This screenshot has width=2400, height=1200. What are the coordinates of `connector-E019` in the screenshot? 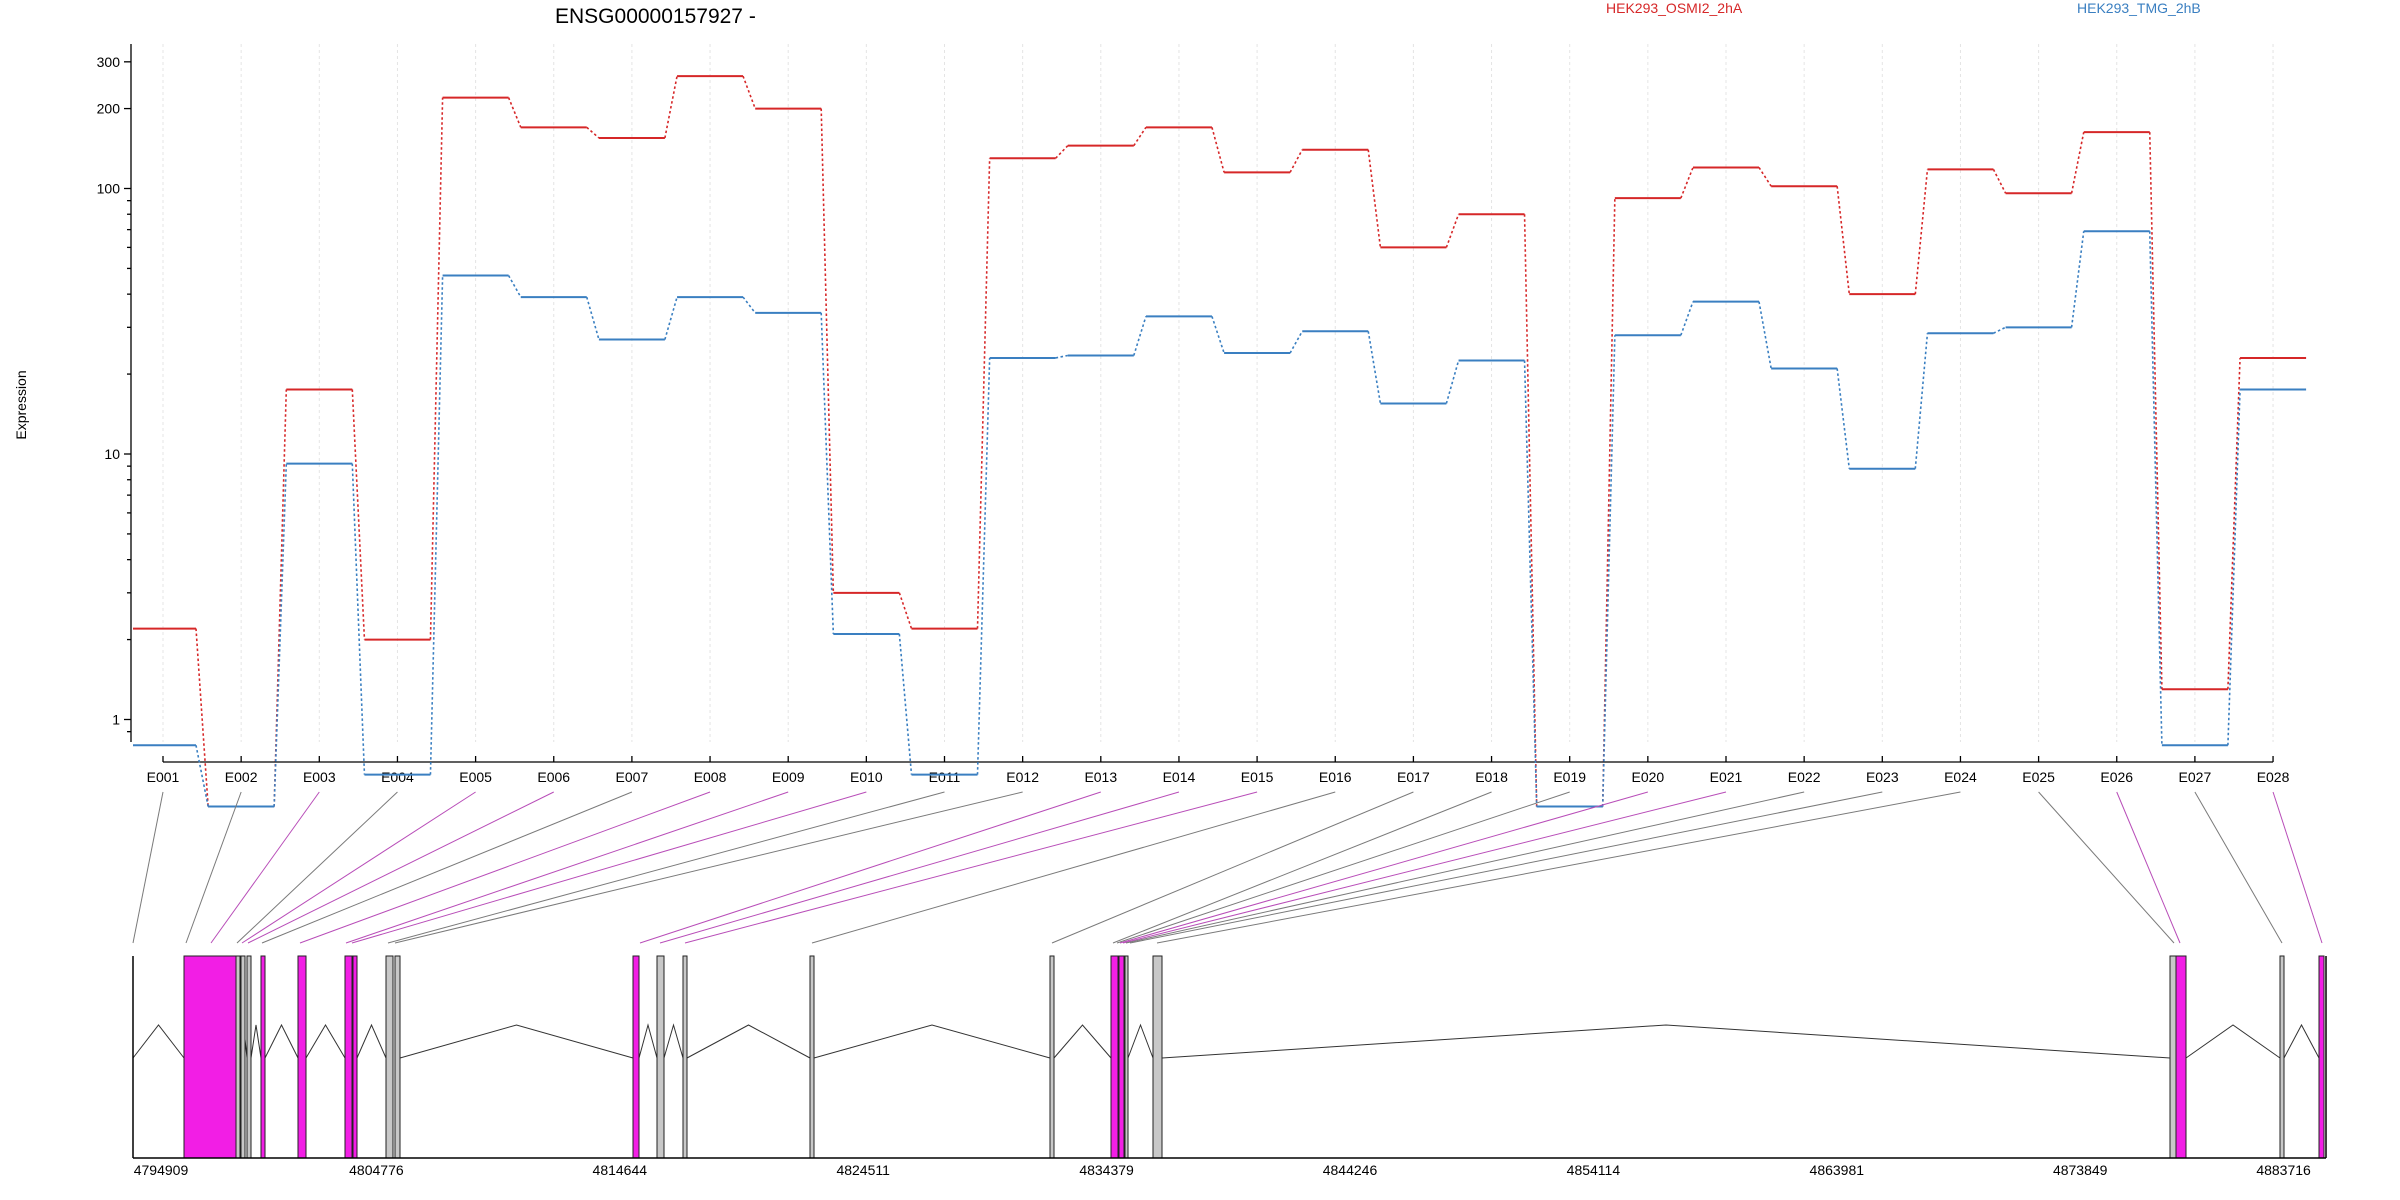 It's located at (1343, 867).